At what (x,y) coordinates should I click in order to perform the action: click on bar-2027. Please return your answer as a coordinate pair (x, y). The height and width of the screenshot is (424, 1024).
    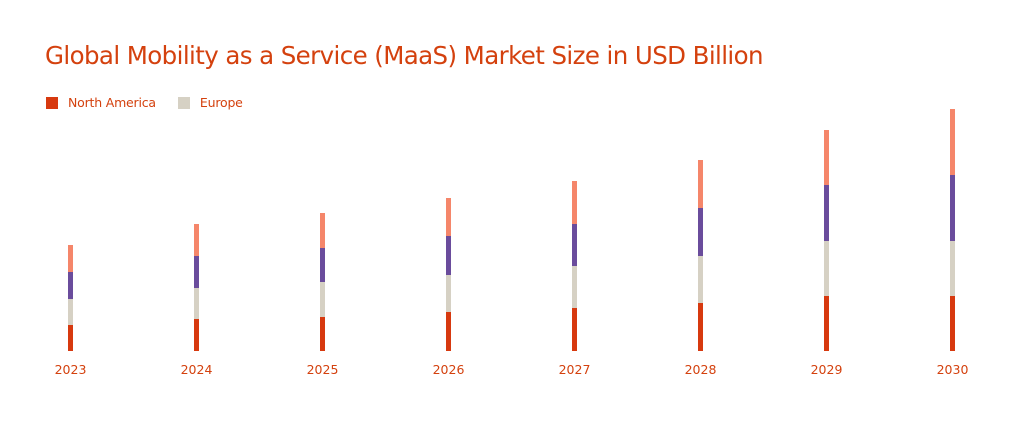
    Looking at the image, I should click on (574, 266).